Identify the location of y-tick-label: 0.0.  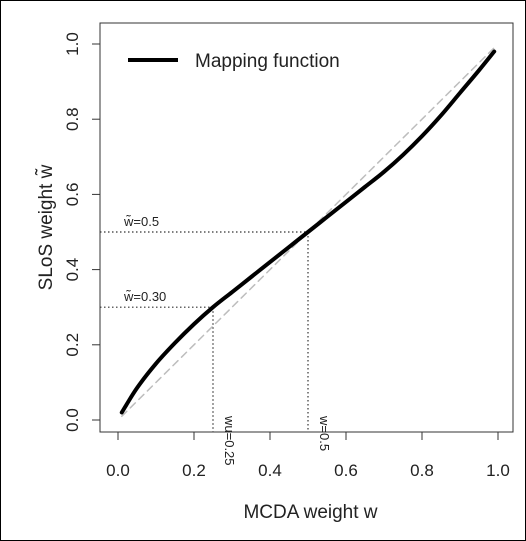
(72, 420).